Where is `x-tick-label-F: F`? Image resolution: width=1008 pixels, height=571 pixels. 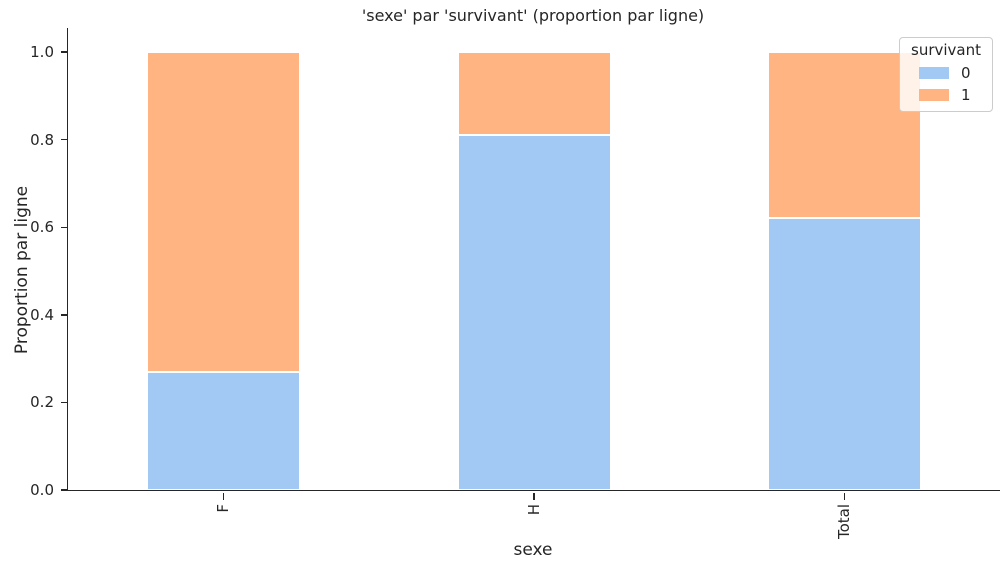
x-tick-label-F: F is located at coordinates (222, 508).